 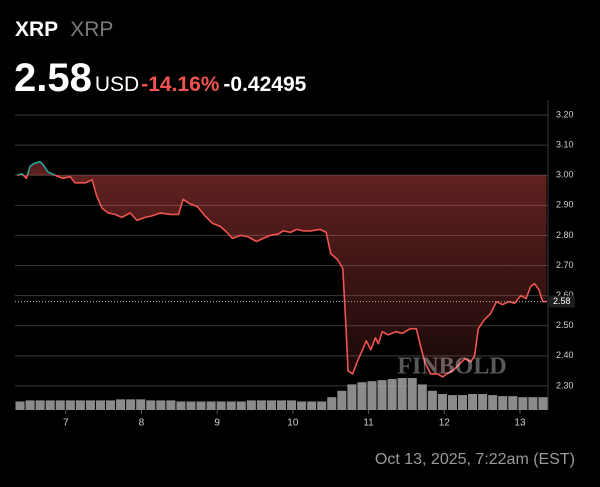 I want to click on x-tick-label: 12, so click(x=445, y=423).